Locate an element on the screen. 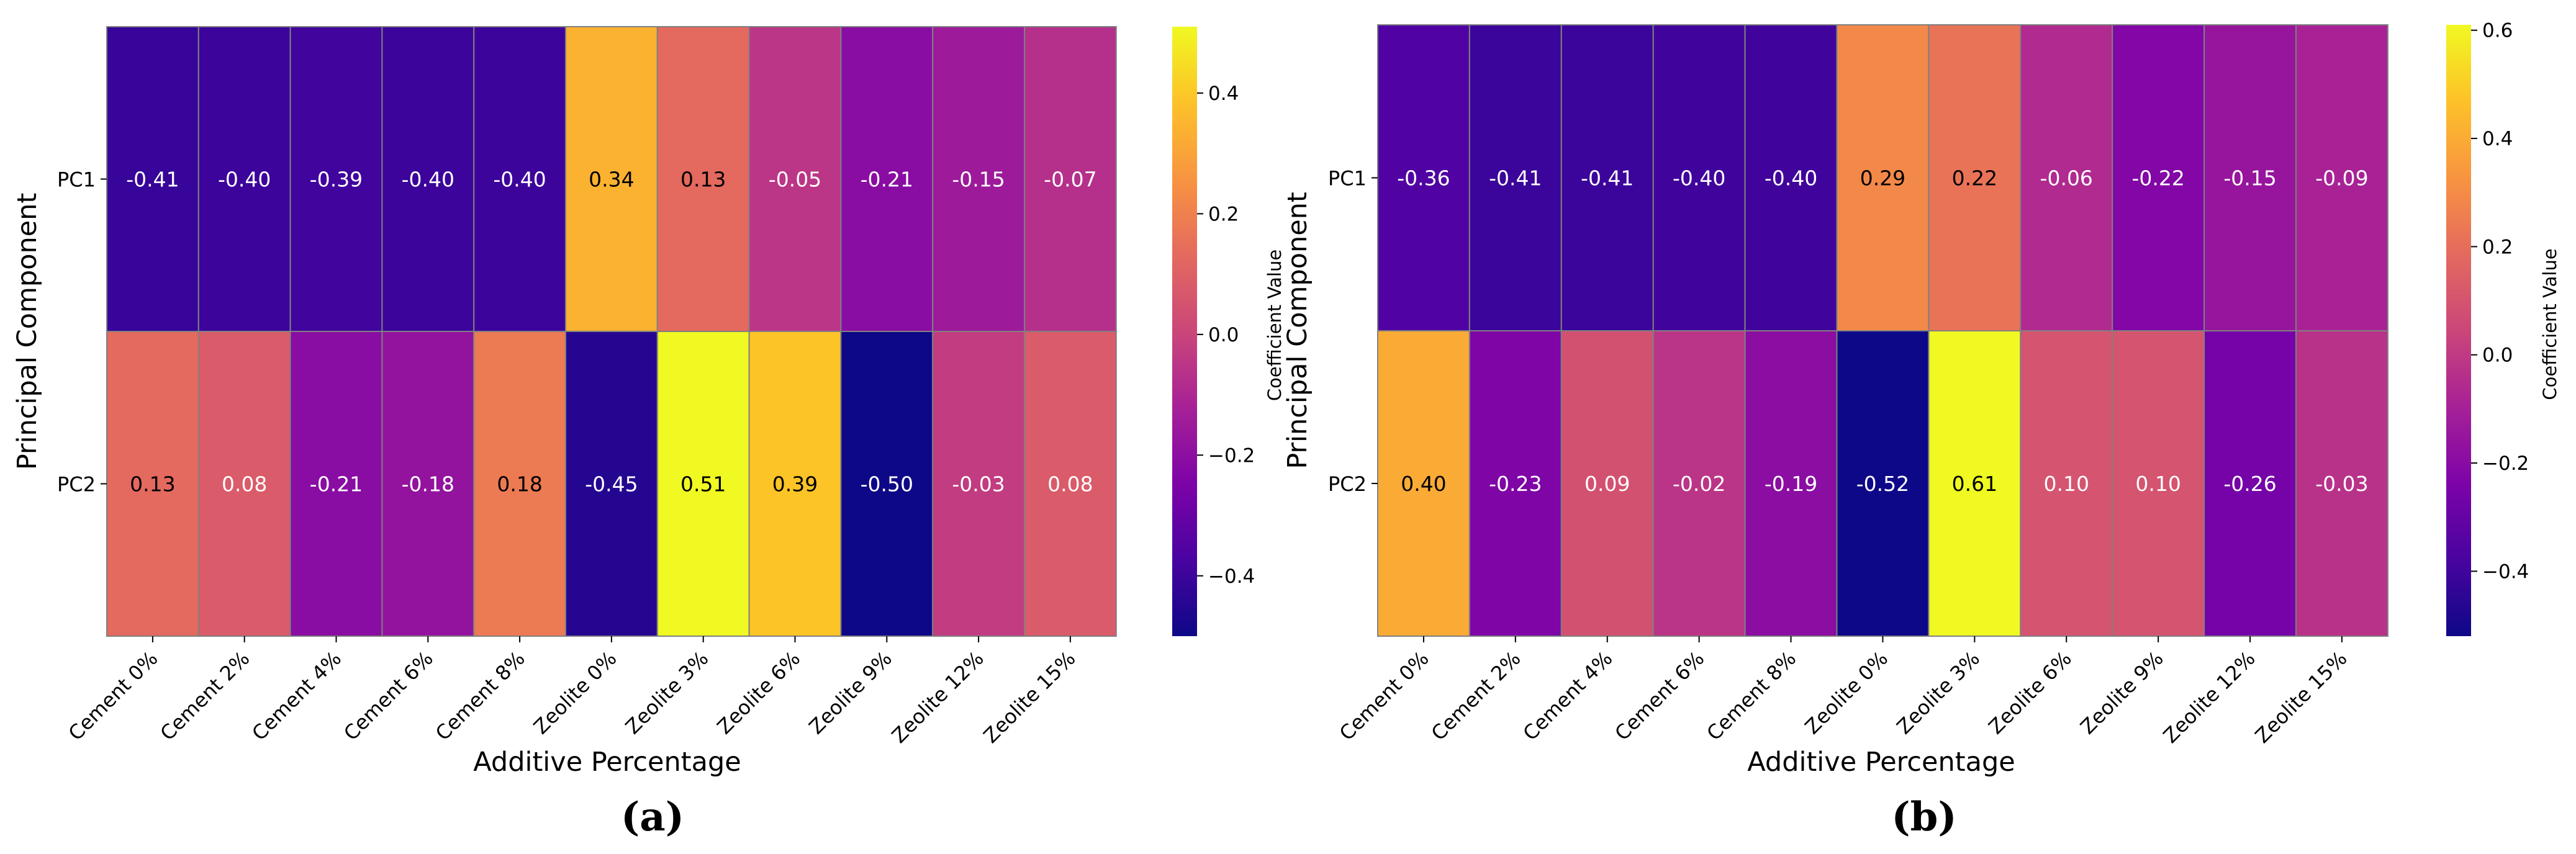 Image resolution: width=2576 pixels, height=854 pixels. colorbar-title: Coefficient Value is located at coordinates (2549, 324).